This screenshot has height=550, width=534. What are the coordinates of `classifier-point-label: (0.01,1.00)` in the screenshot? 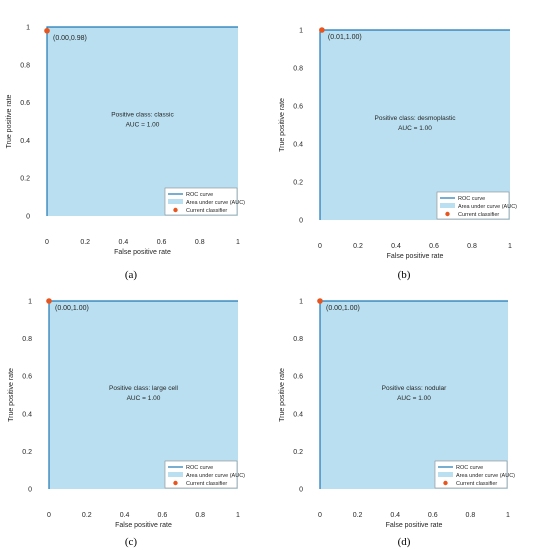 It's located at (345, 37).